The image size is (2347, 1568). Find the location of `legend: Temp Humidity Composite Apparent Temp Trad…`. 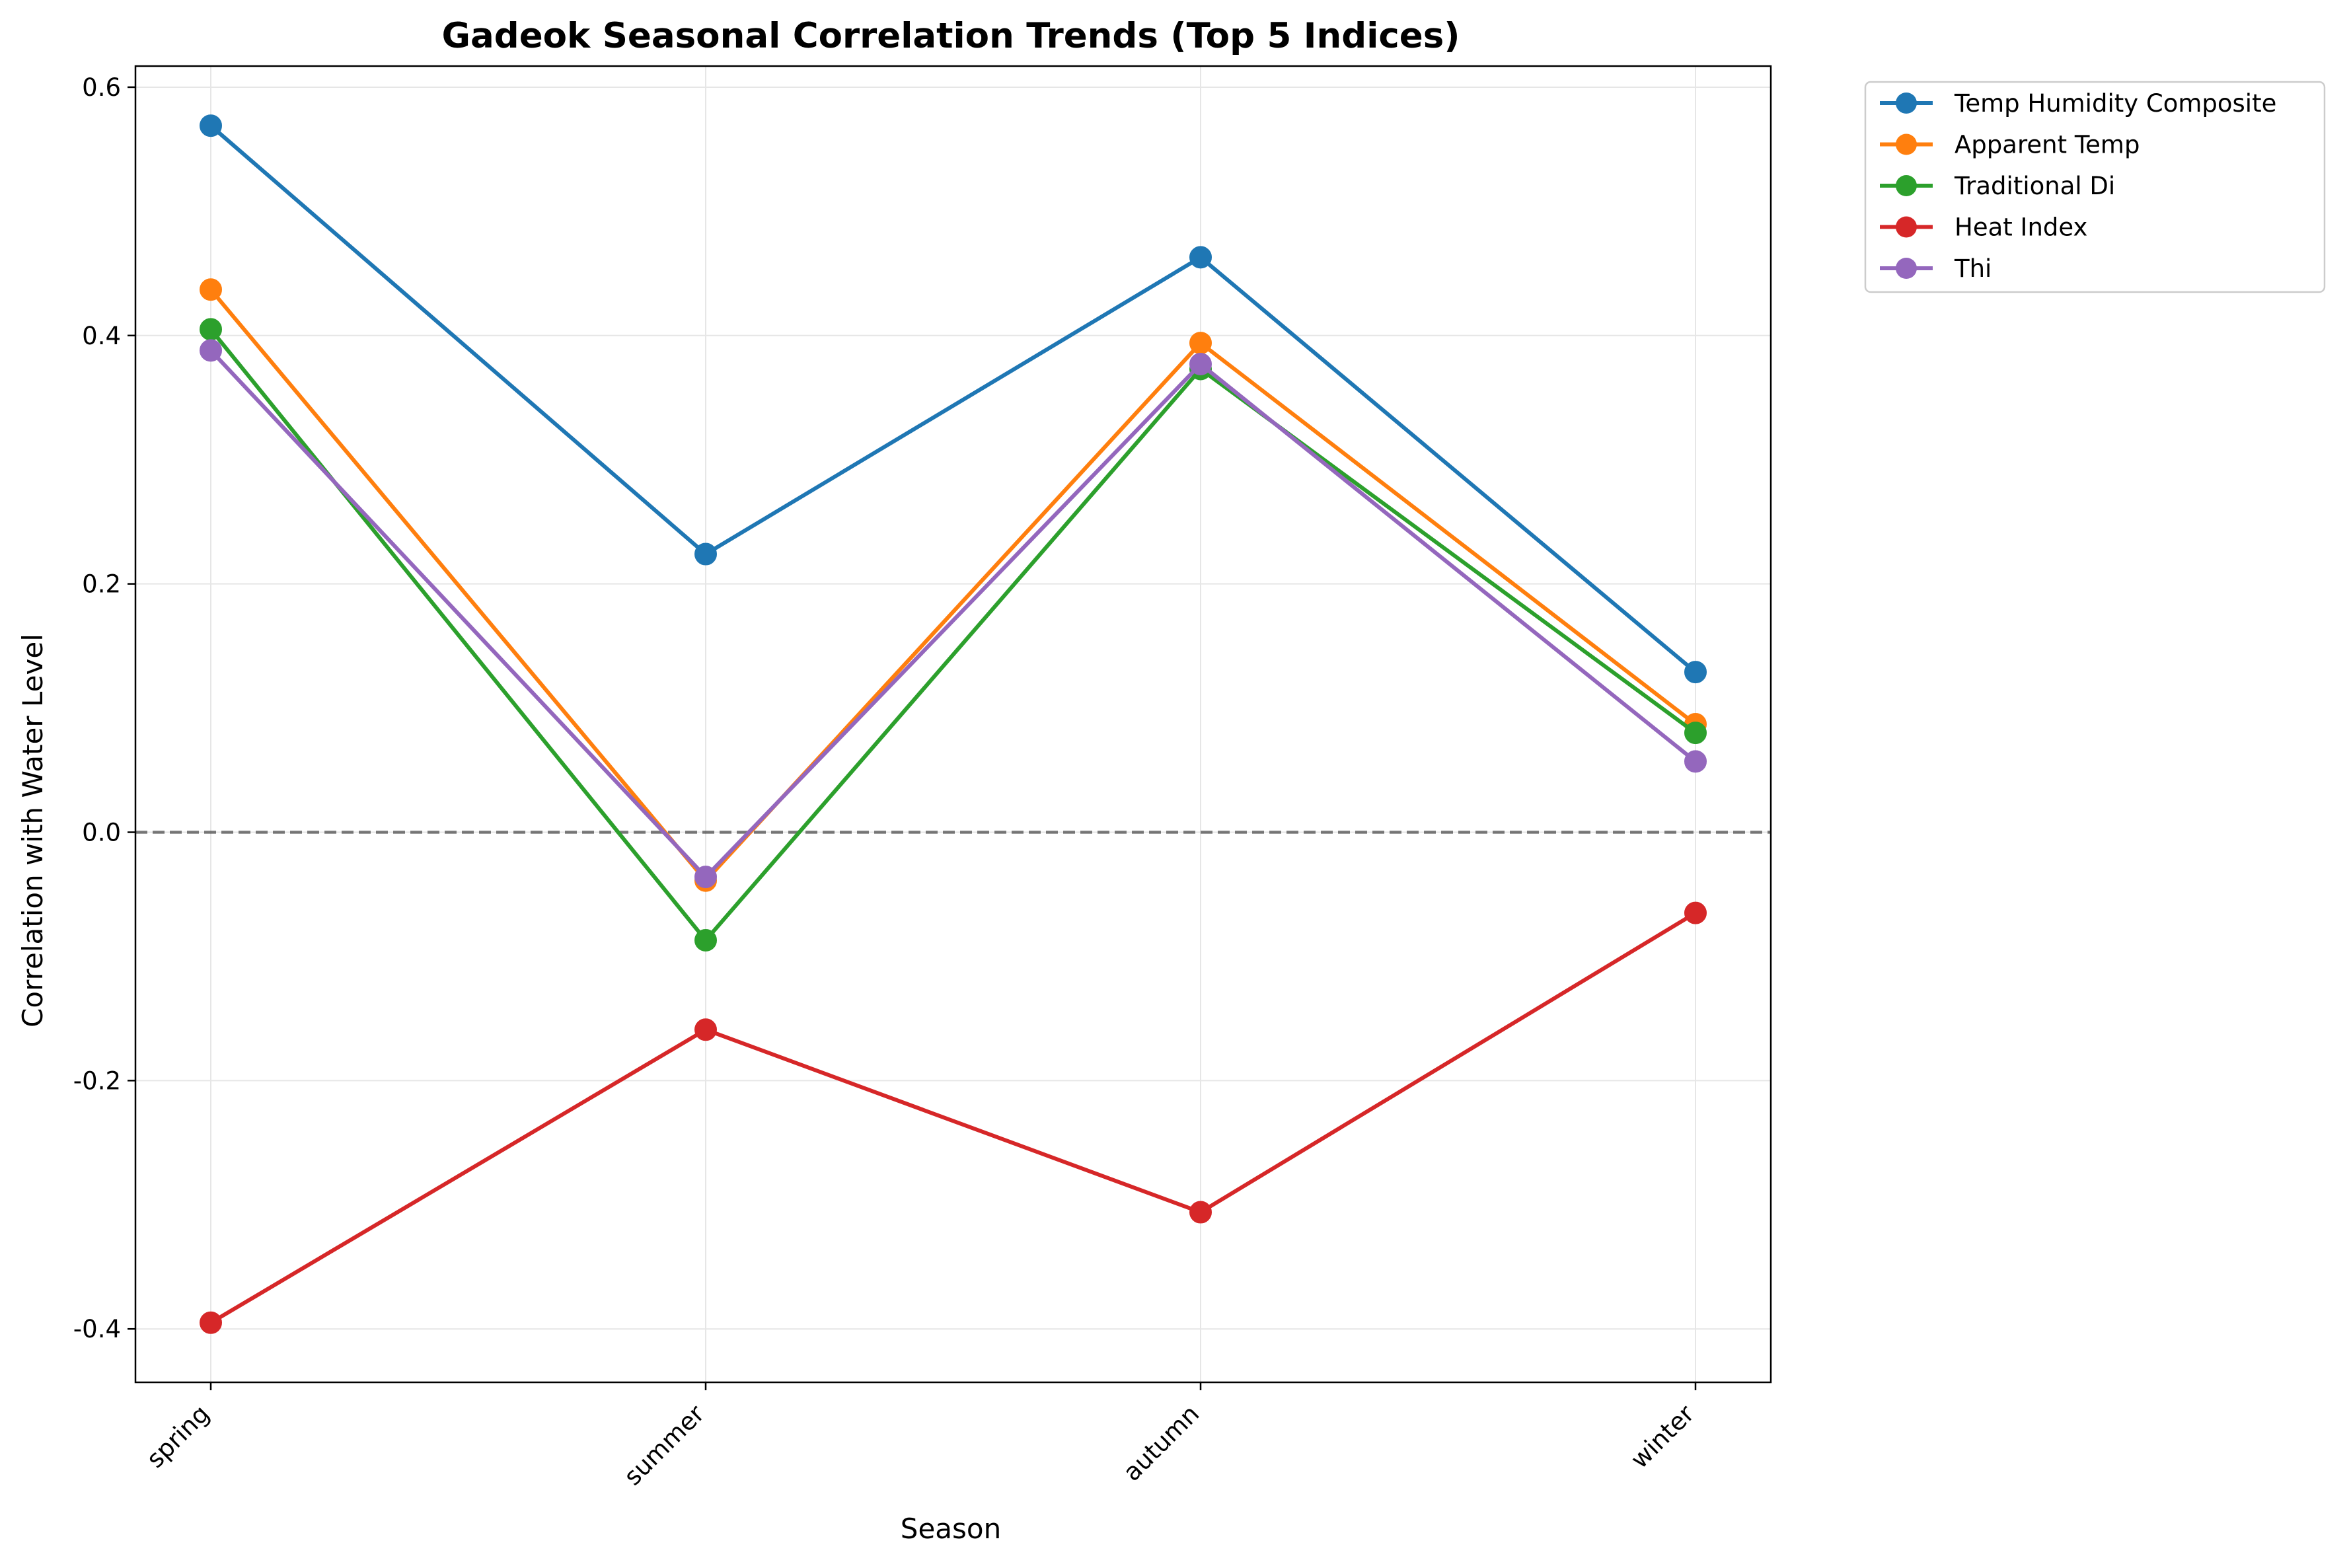

legend: Temp Humidity Composite Apparent Temp Trad… is located at coordinates (2095, 187).